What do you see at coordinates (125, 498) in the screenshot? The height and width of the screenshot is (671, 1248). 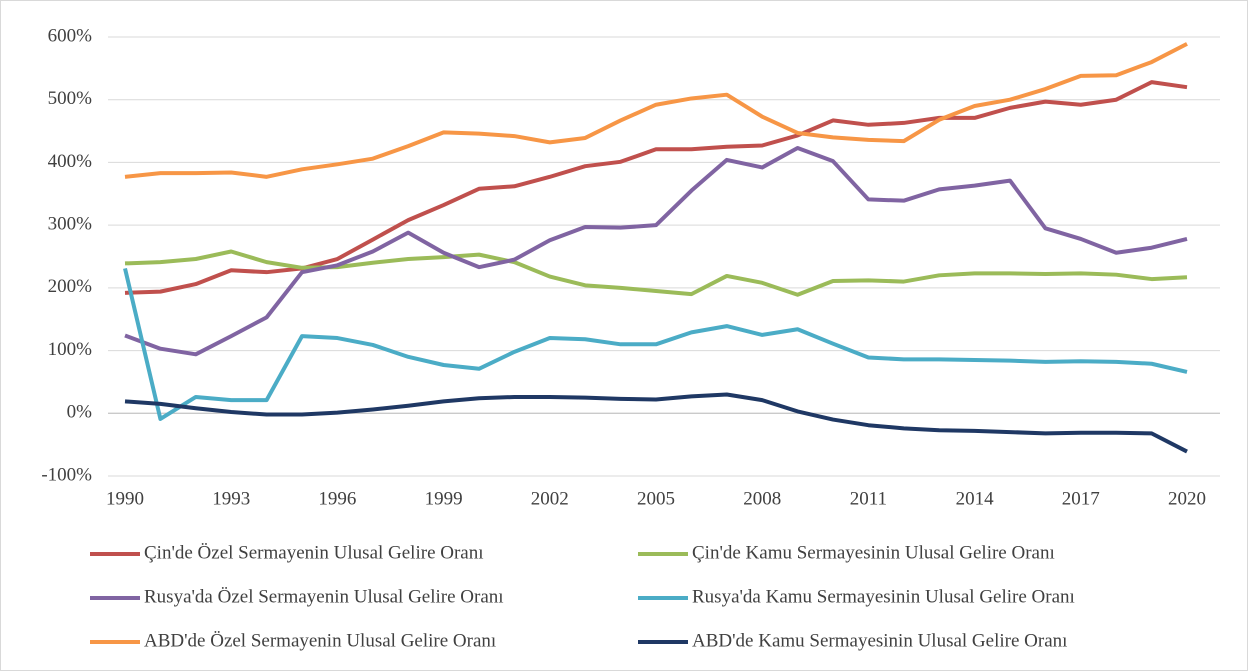 I see `x-tick-label: 1990` at bounding box center [125, 498].